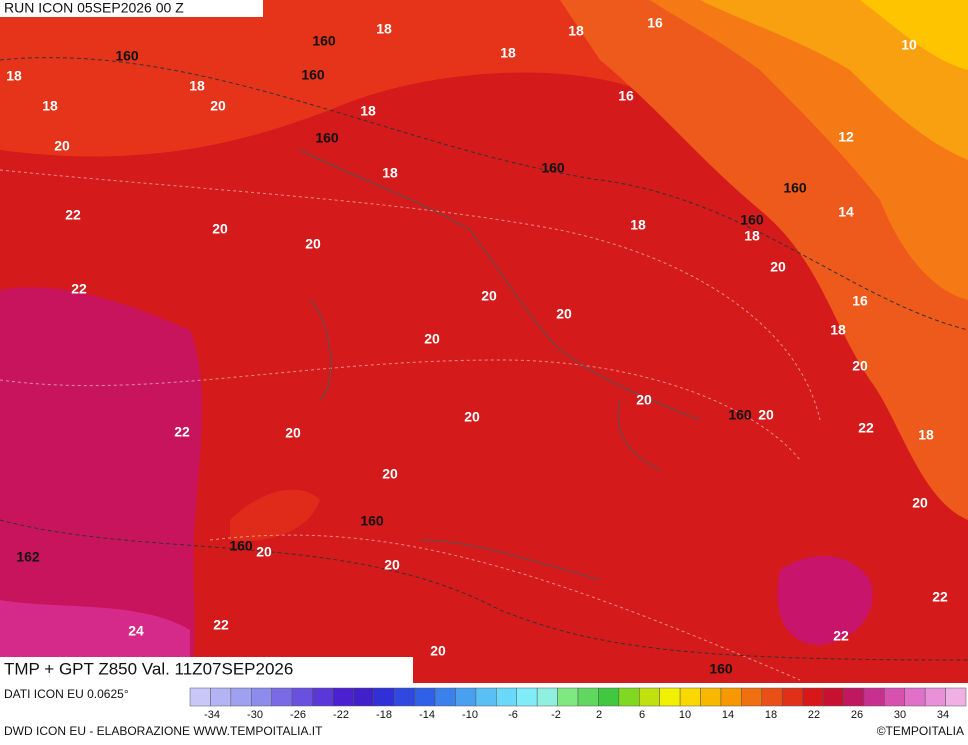 This screenshot has width=968, height=745. What do you see at coordinates (825, 600) in the screenshot?
I see `hot-zone` at bounding box center [825, 600].